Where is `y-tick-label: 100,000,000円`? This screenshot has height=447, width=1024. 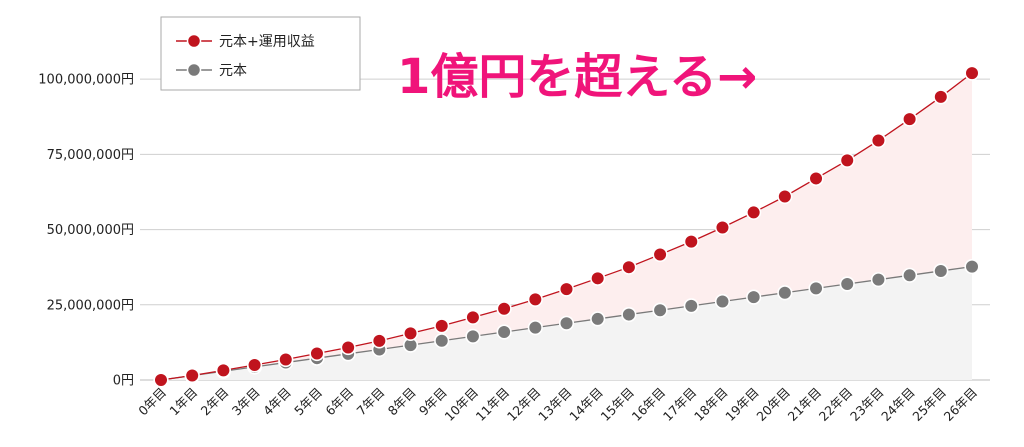
y-tick-label: 100,000,000円 is located at coordinates (86, 80).